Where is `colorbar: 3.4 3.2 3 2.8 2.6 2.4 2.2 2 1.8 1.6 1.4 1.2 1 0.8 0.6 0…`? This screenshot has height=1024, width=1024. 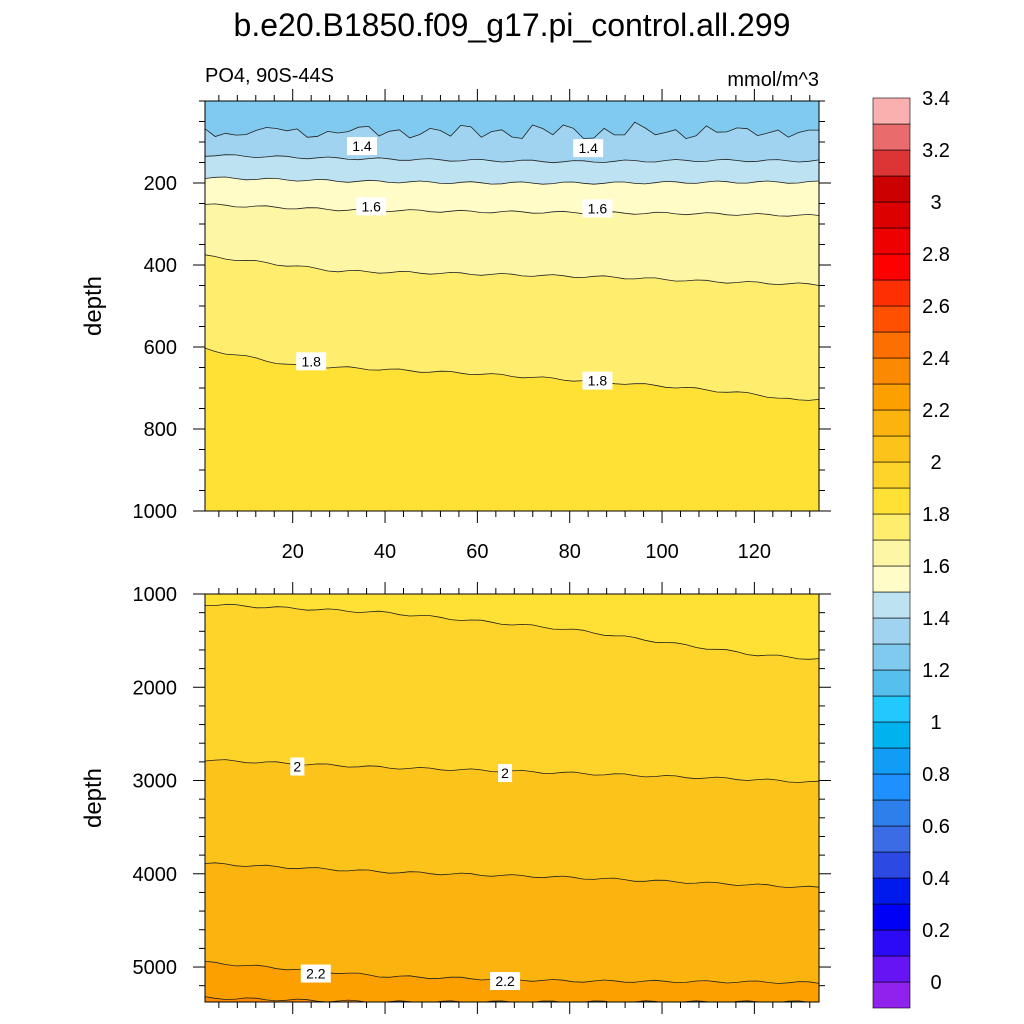
colorbar: 3.4 3.2 3 2.8 2.6 2.4 2.2 2 1.8 1.6 1.4 1.2 1 0.8 0.6 0… is located at coordinates (911, 548).